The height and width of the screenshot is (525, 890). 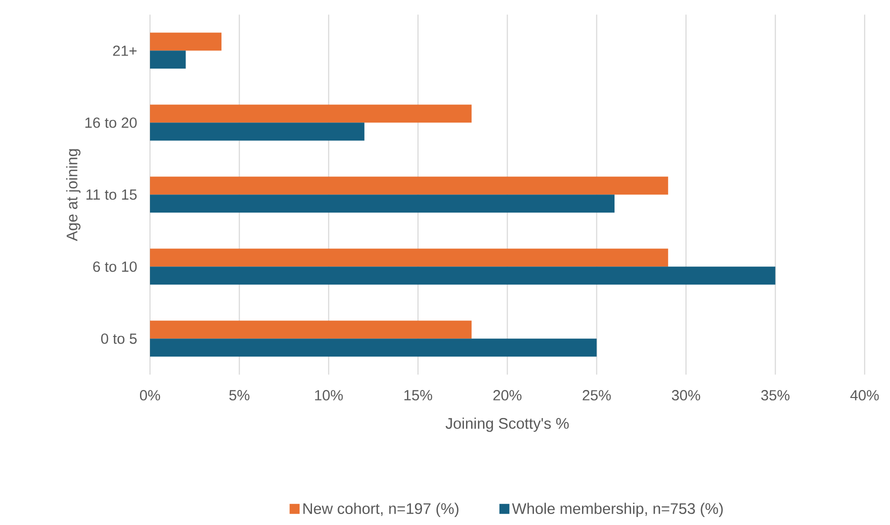 I want to click on x-tick-label: 25%, so click(x=596, y=395).